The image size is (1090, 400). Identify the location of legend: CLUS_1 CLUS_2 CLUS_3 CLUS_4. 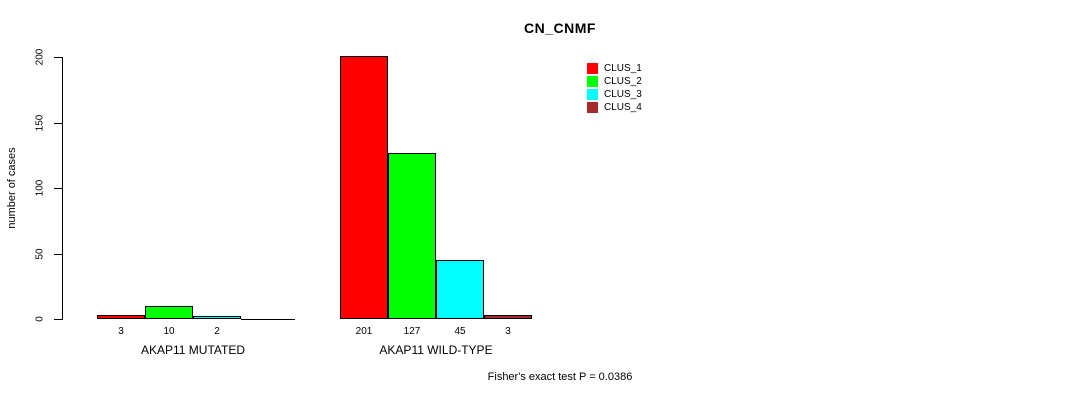
(614, 88).